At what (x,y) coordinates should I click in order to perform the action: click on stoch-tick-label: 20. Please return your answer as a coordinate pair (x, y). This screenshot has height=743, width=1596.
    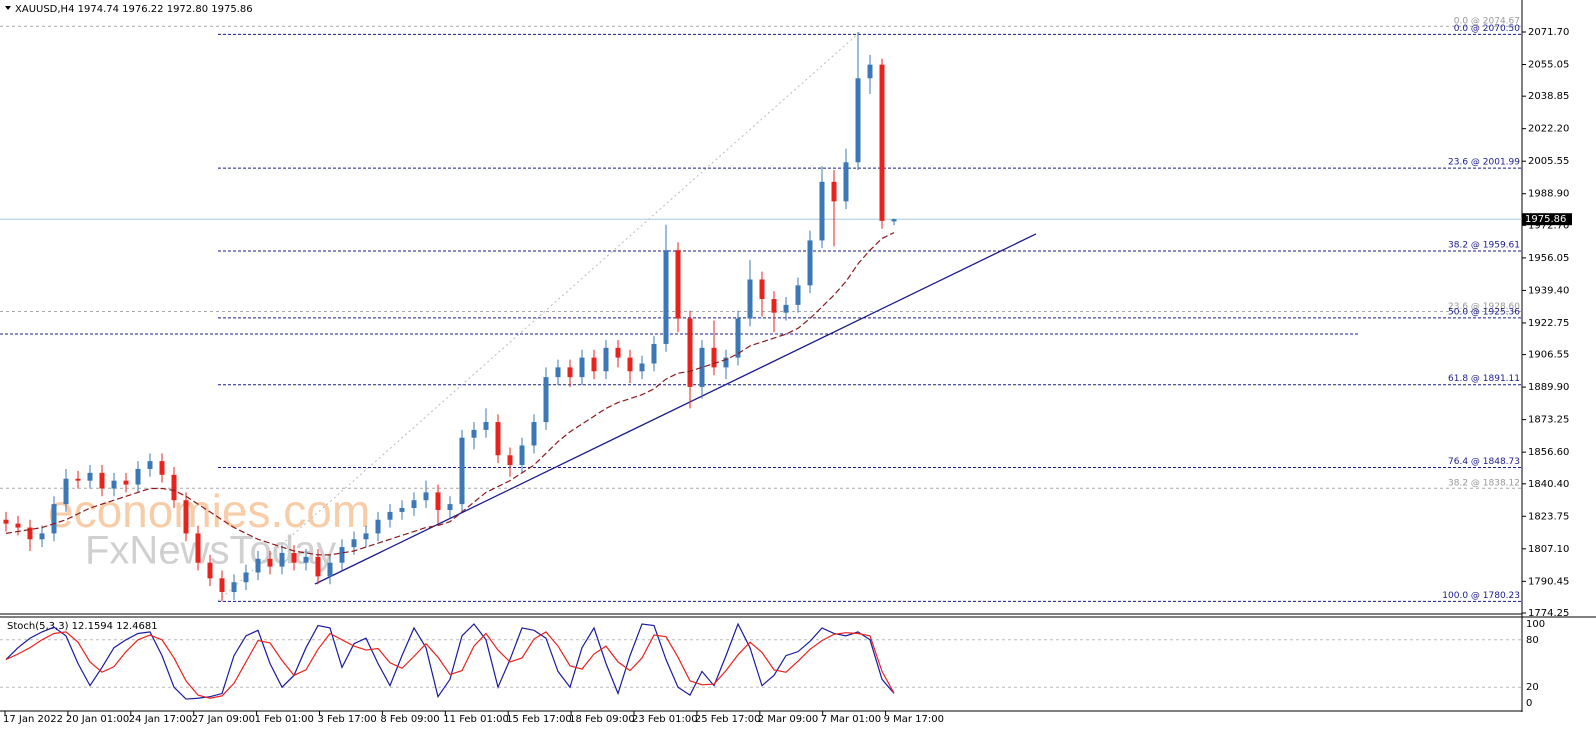
    Looking at the image, I should click on (1532, 687).